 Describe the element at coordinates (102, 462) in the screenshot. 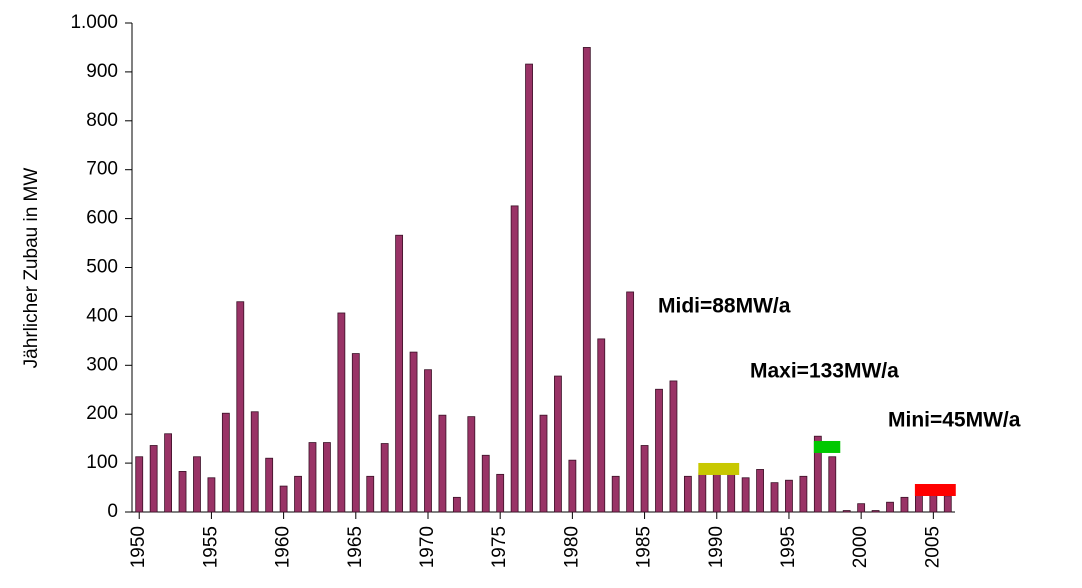

I see `y-tick-label: 100` at that location.